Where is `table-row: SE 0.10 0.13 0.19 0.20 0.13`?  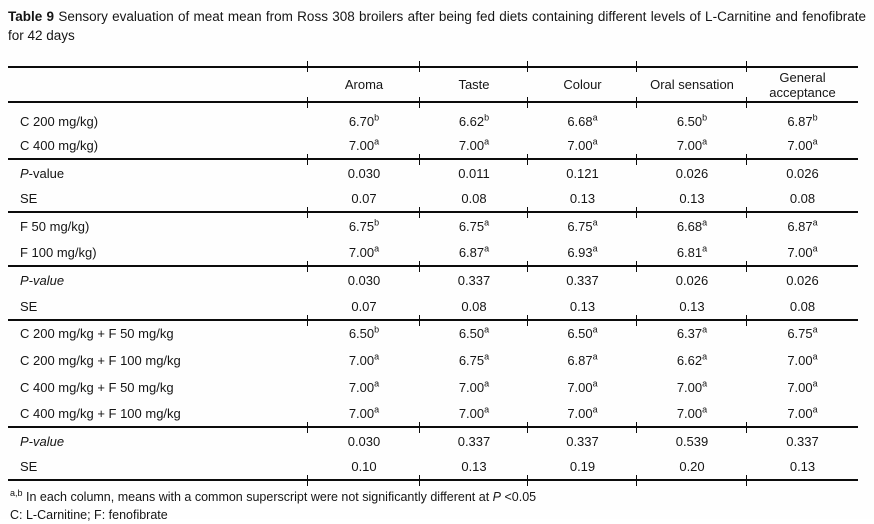 table-row: SE 0.10 0.13 0.19 0.20 0.13 is located at coordinates (433, 471).